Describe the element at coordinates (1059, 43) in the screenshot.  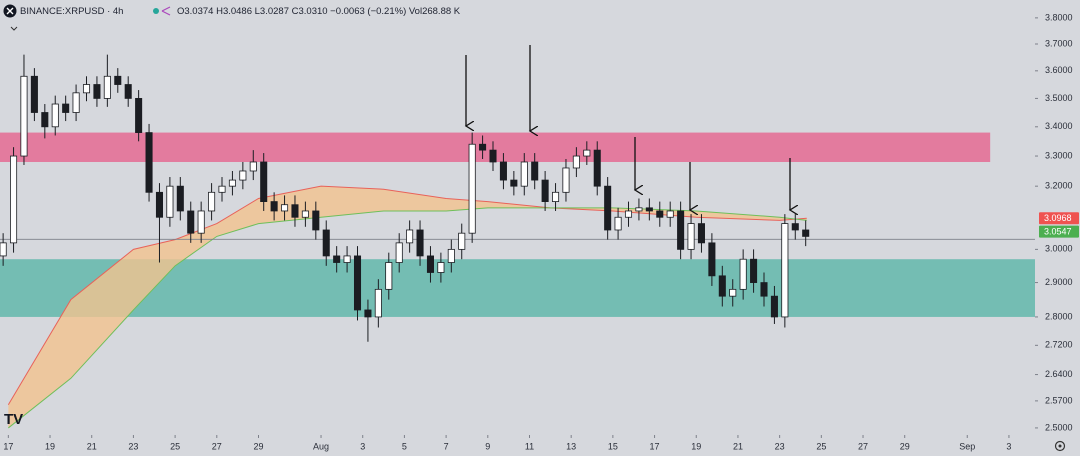
I see `y-tick-label: 3.7000` at that location.